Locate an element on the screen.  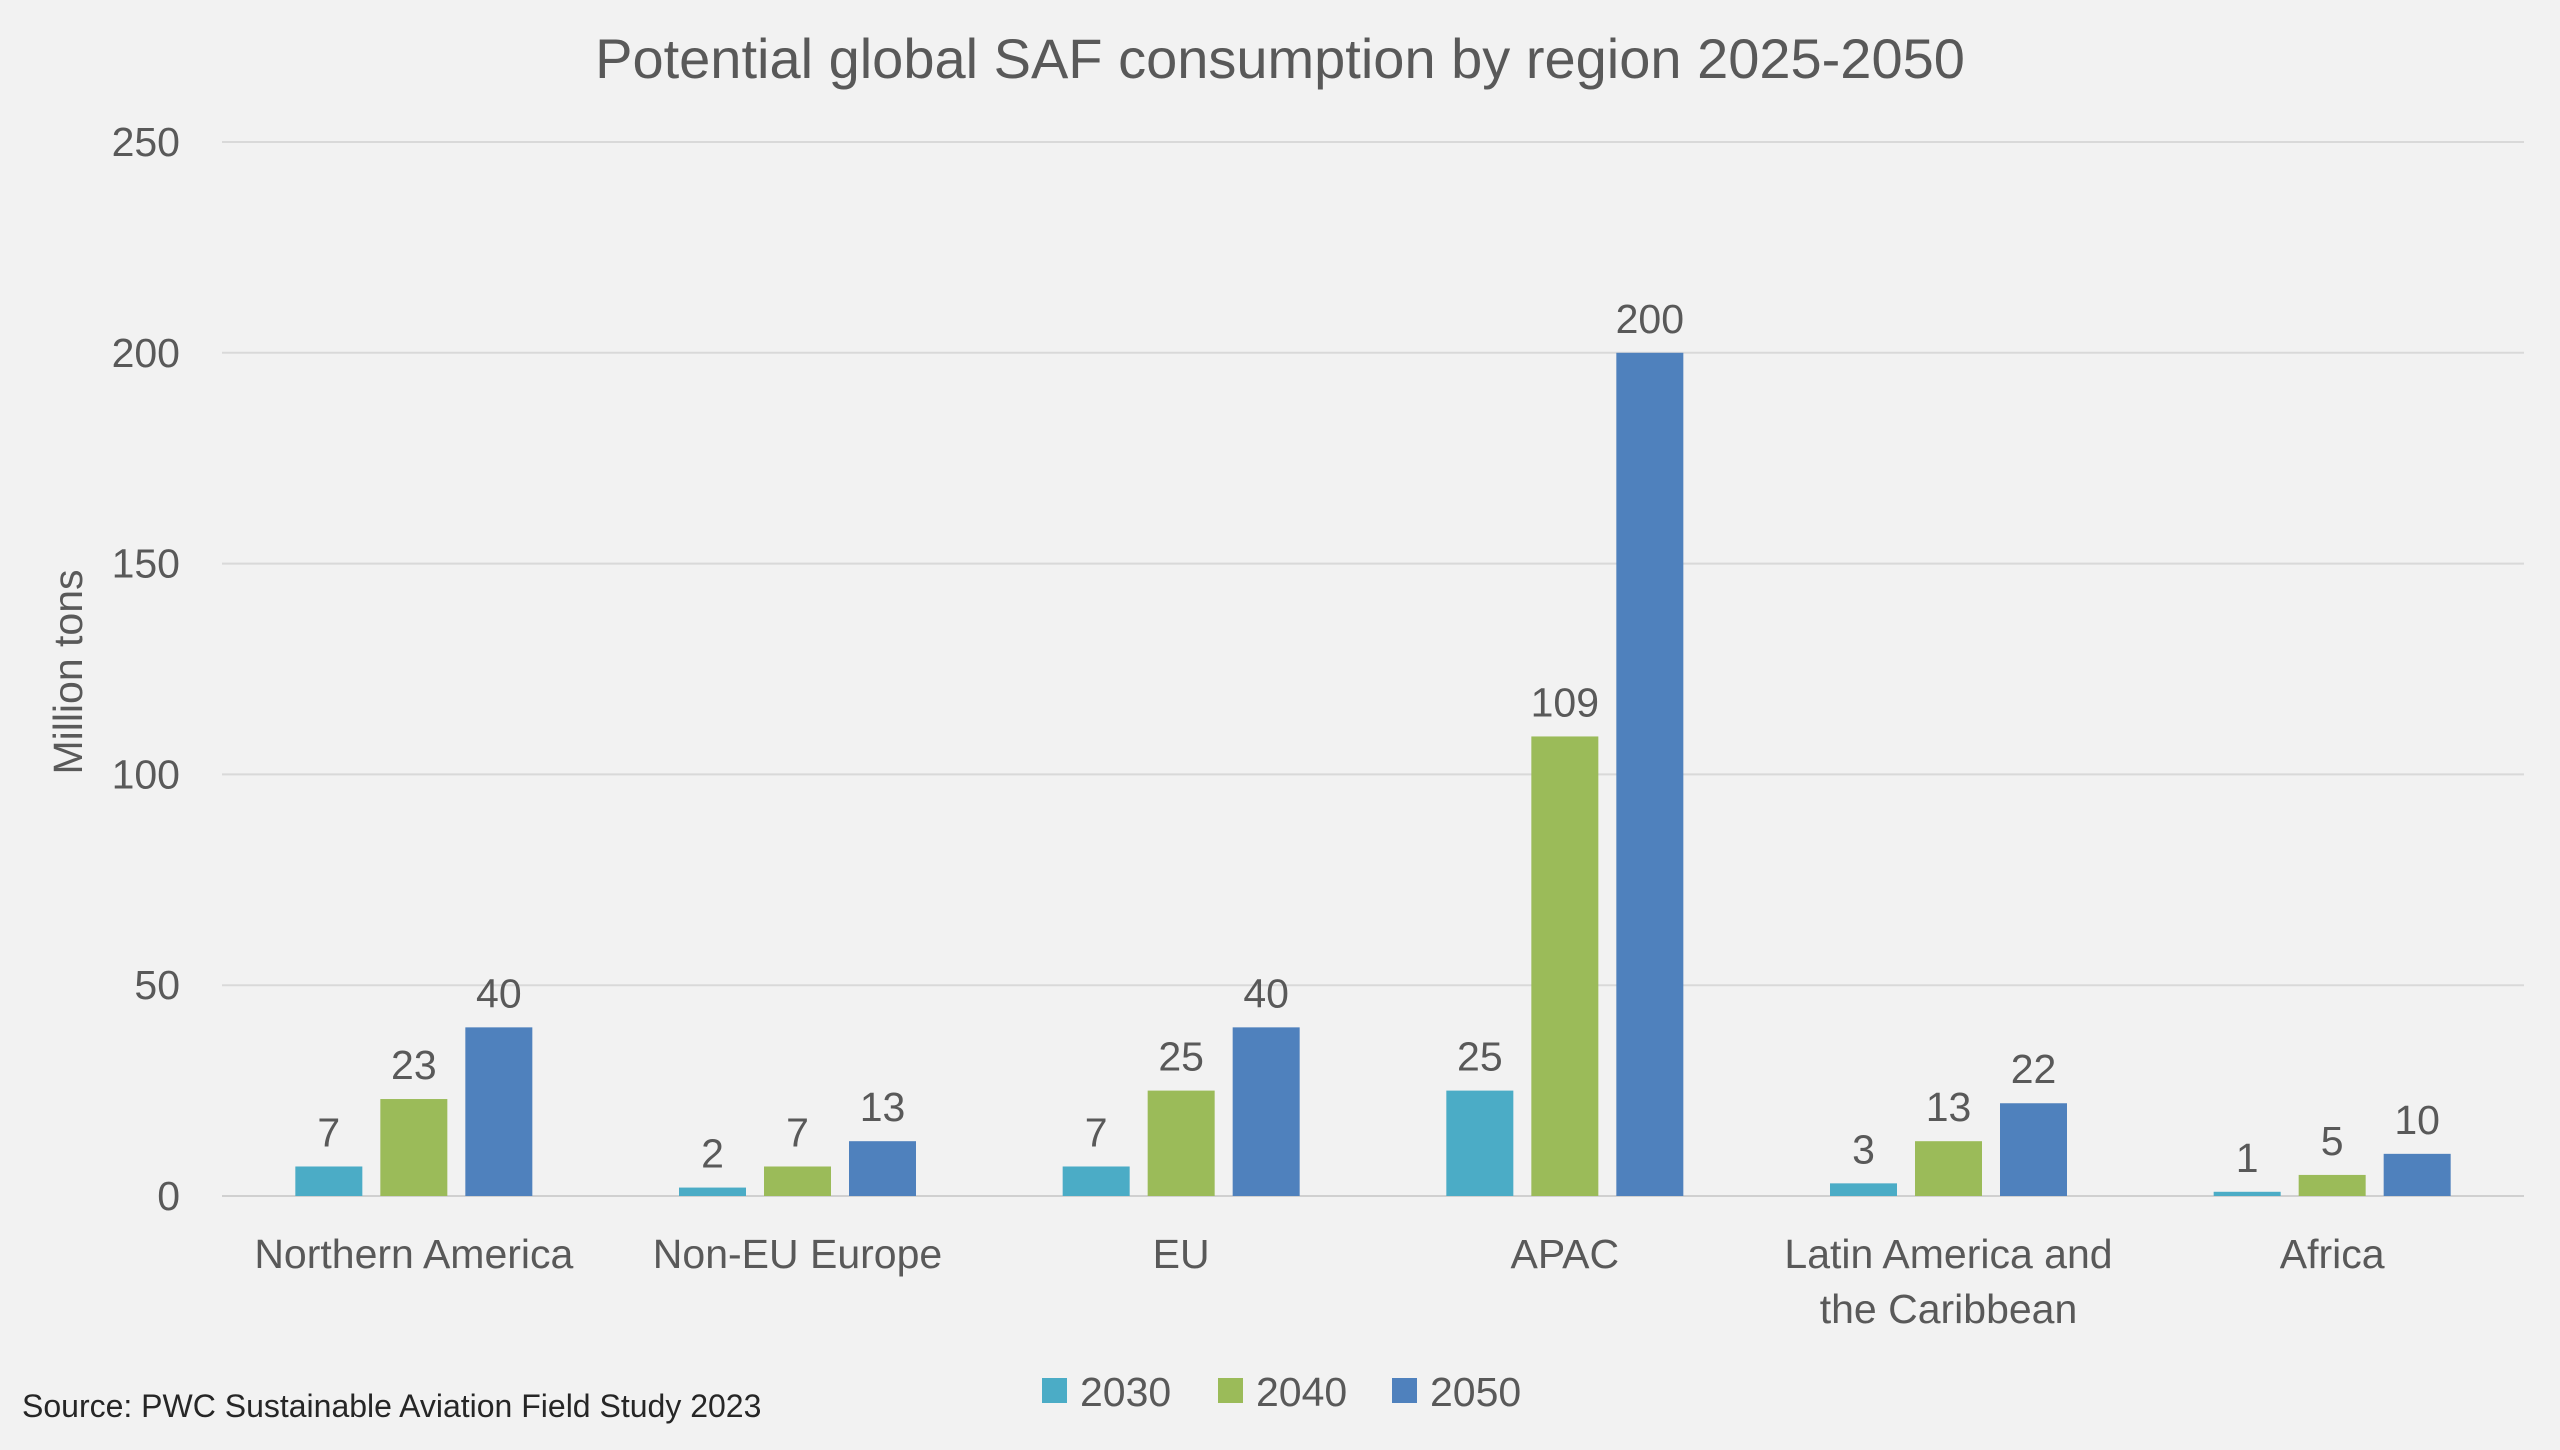
y-tick-label: 200 is located at coordinates (146, 353).